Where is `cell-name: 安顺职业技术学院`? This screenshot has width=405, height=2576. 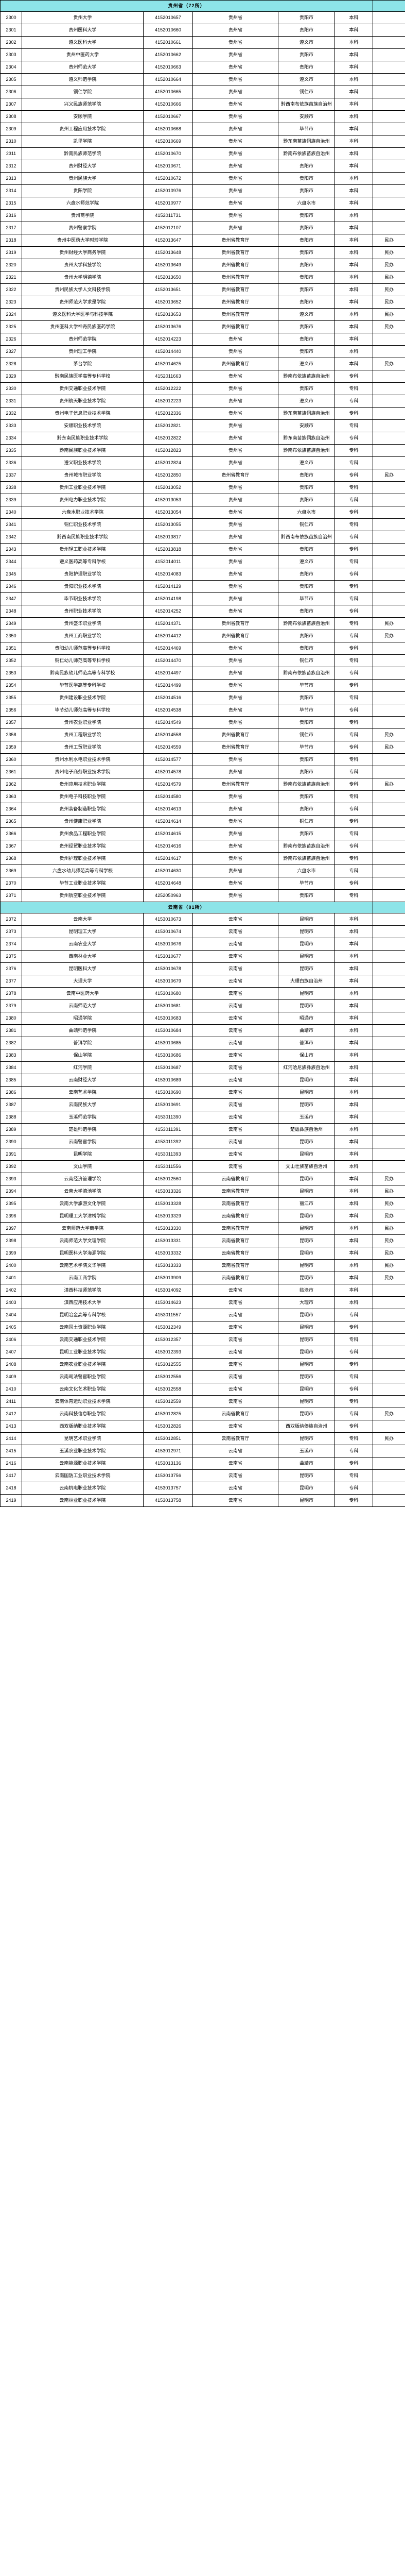
cell-name: 安顺职业技术学院 is located at coordinates (83, 425).